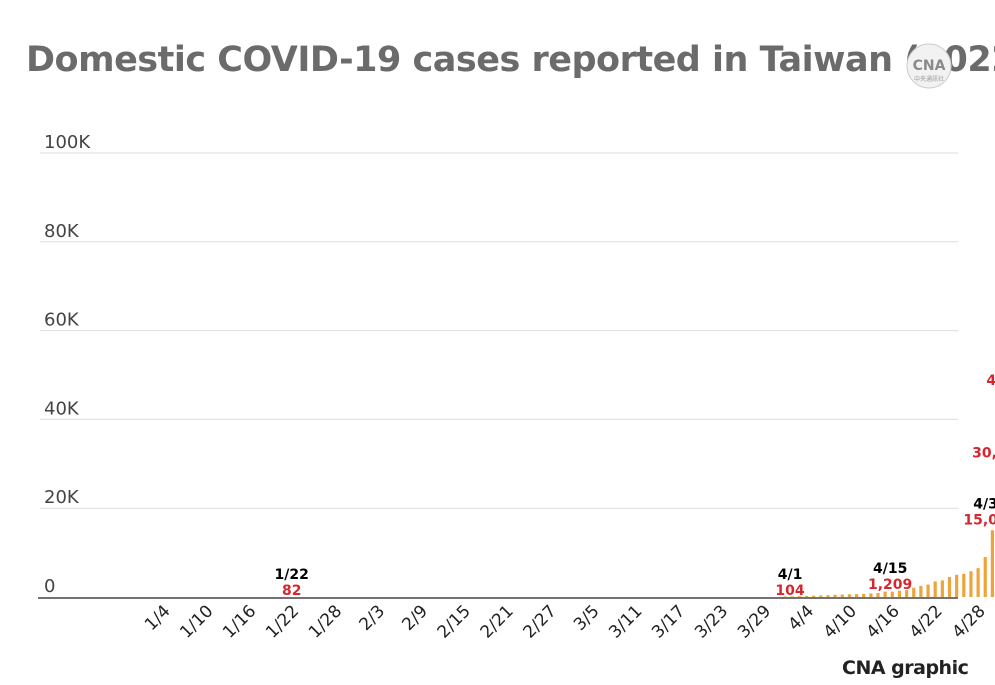 The image size is (995, 685). What do you see at coordinates (905, 668) in the screenshot?
I see `credit-label: CNA graphic` at bounding box center [905, 668].